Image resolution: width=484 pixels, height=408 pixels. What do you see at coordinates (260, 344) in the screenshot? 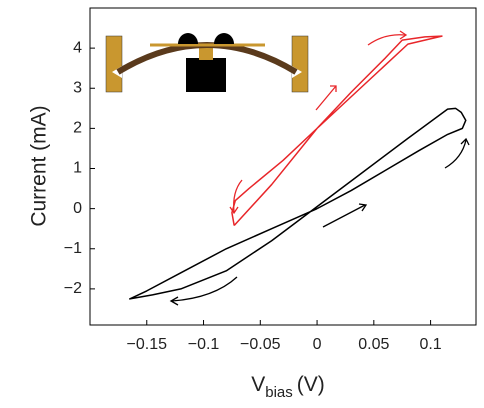
I see `x-tick-label: −0.05` at bounding box center [260, 344].